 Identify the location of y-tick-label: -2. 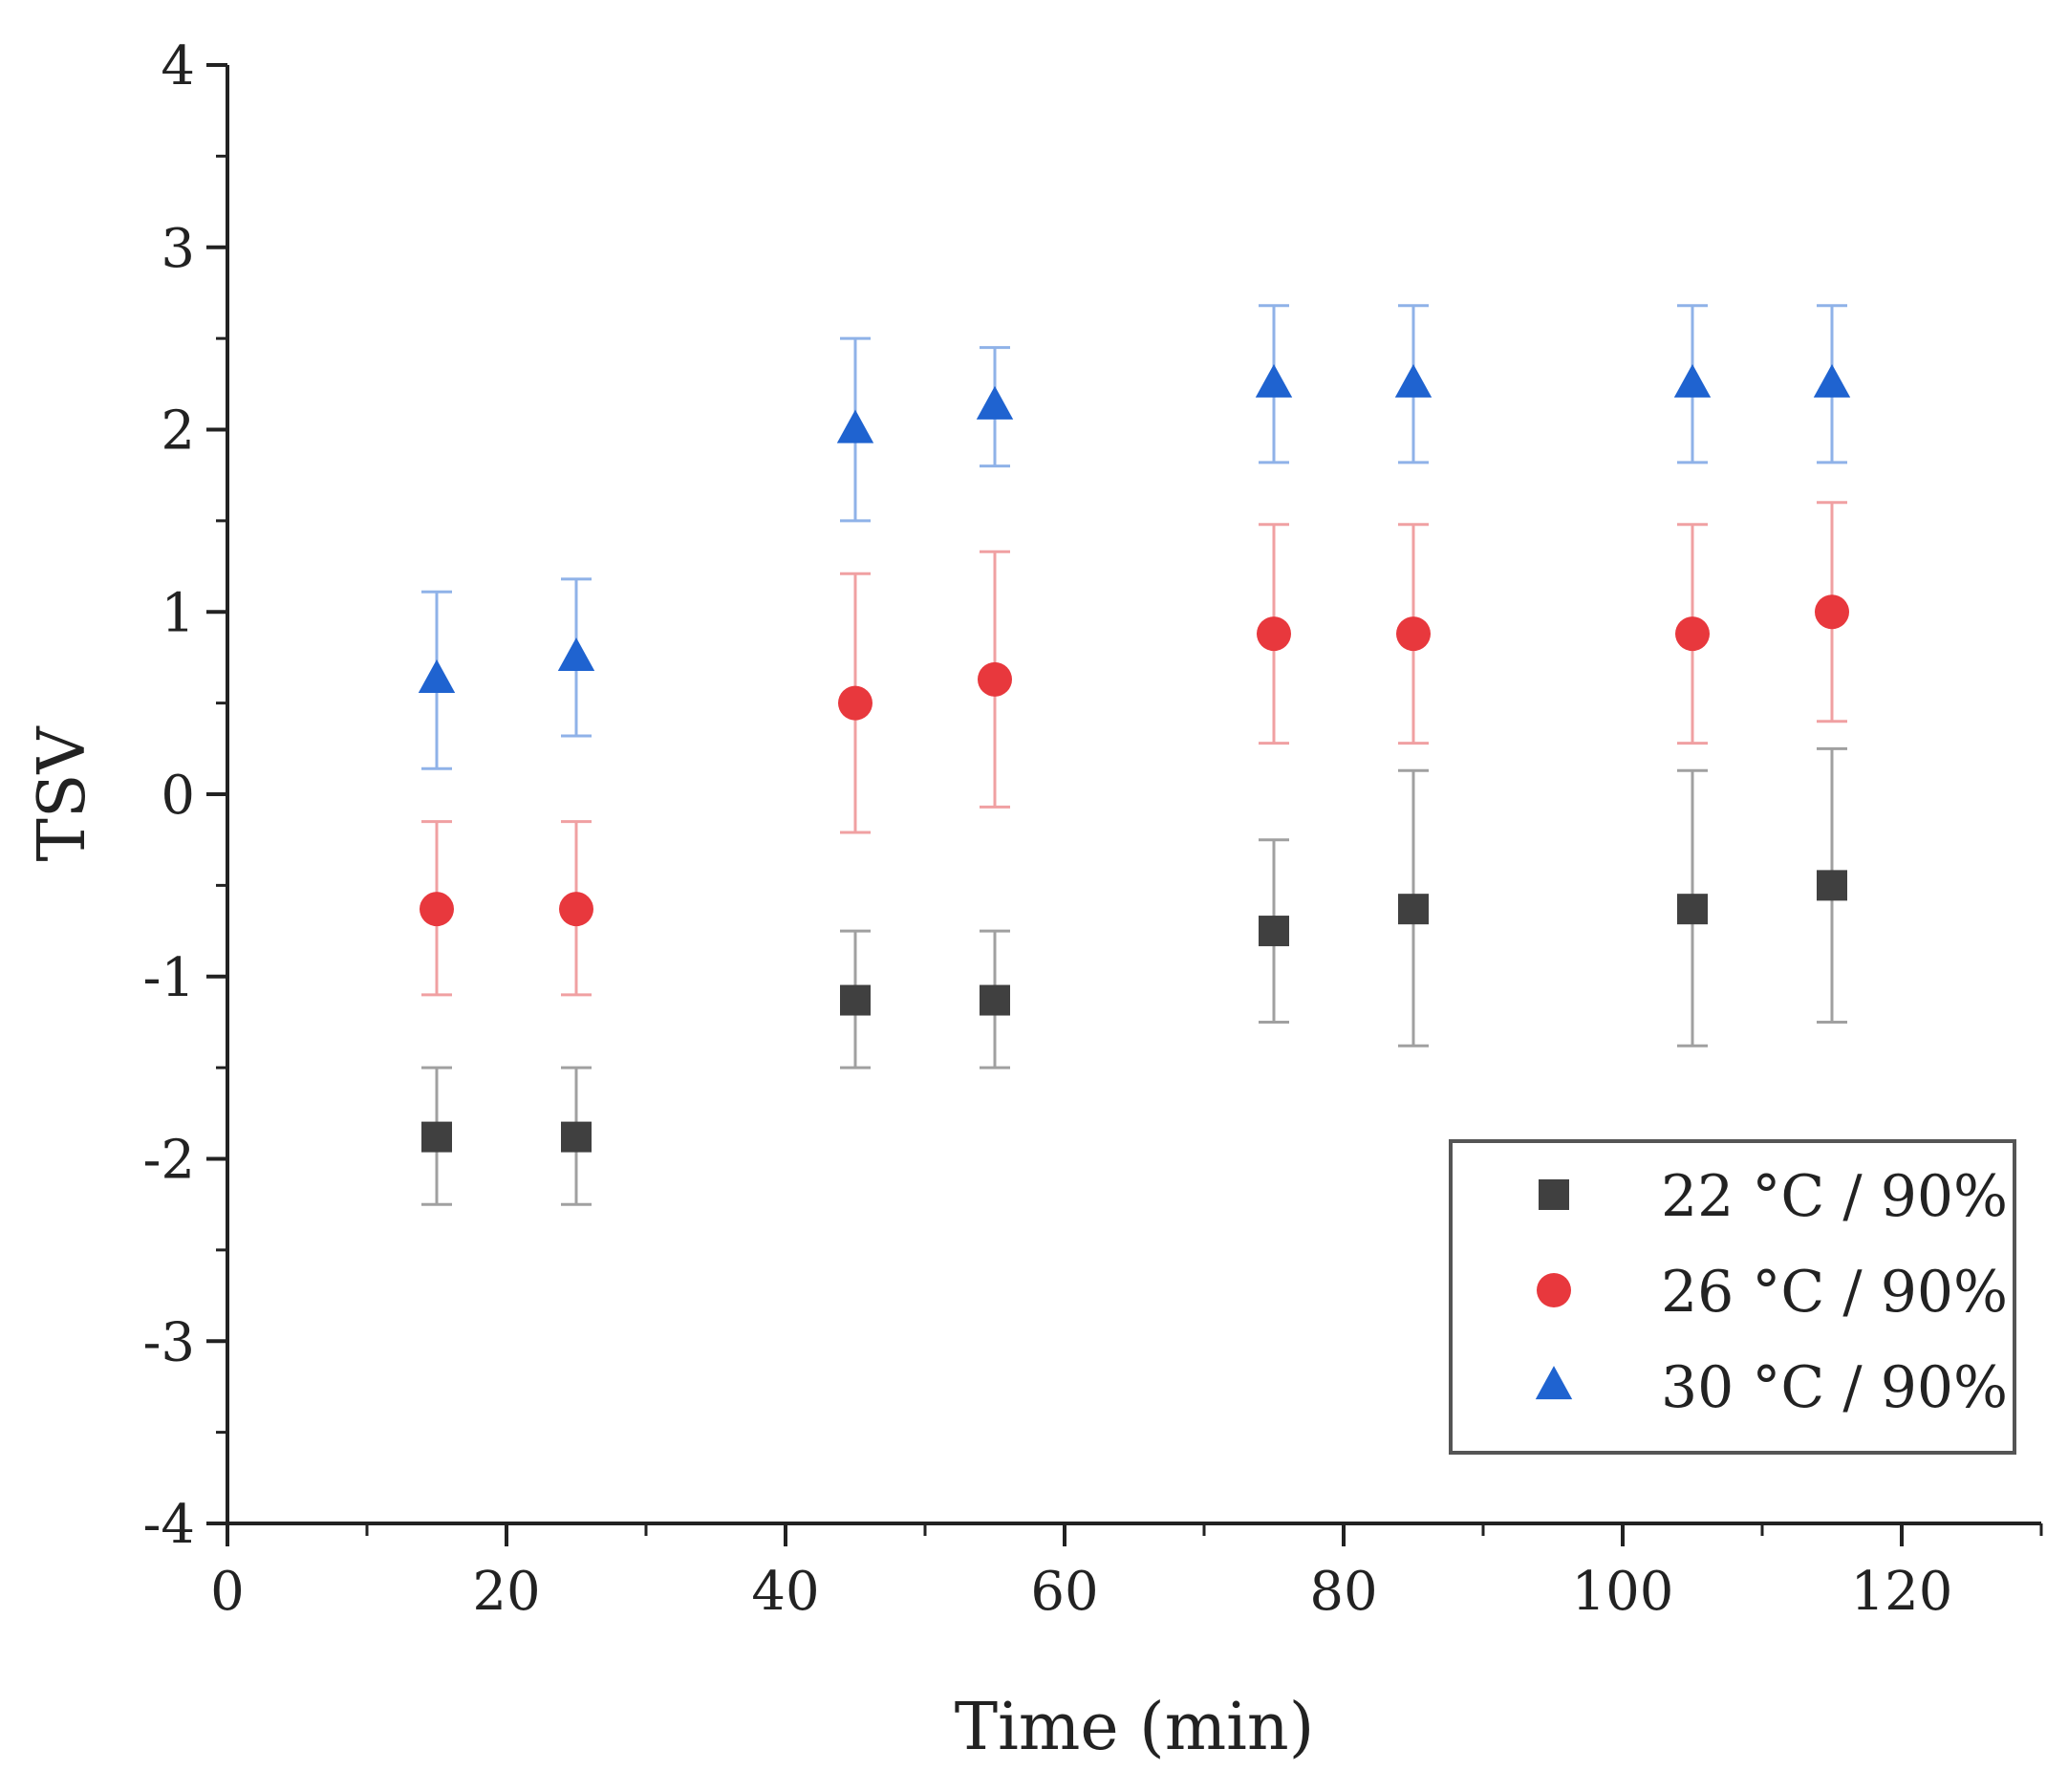
(168, 1161).